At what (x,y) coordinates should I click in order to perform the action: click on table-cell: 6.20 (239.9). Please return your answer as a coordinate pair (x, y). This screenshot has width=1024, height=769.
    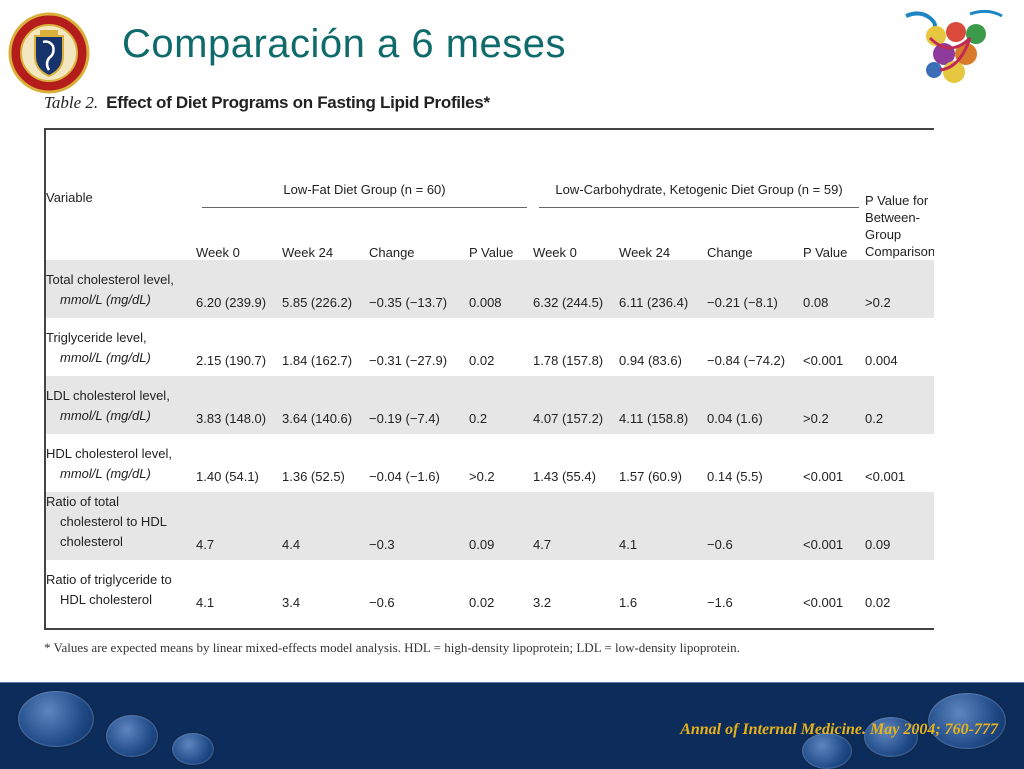
    Looking at the image, I should click on (239, 289).